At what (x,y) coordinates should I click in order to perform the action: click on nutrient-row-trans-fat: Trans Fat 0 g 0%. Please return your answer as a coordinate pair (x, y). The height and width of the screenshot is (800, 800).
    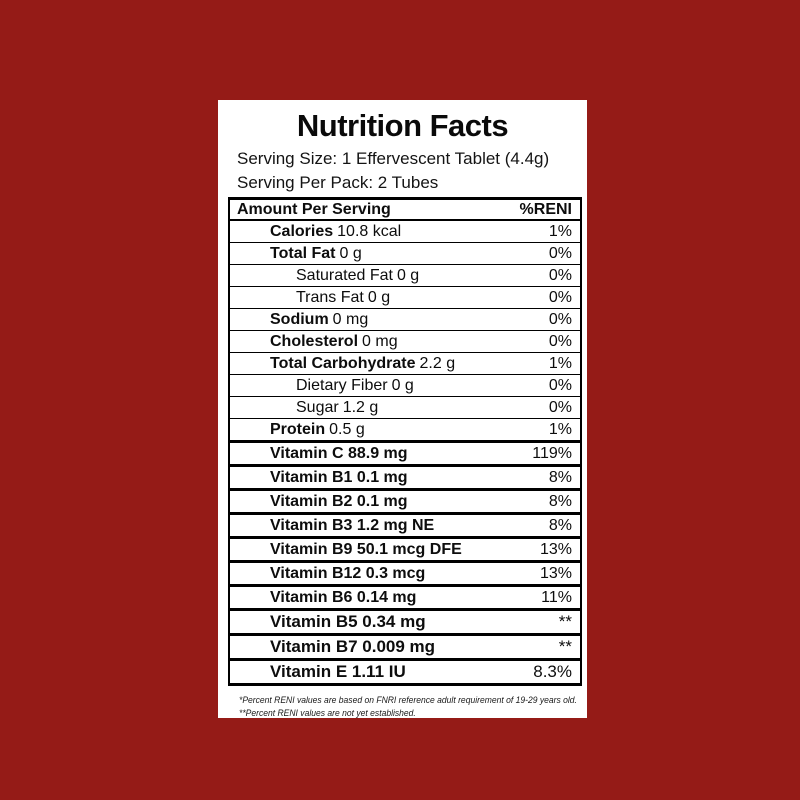
    Looking at the image, I should click on (405, 298).